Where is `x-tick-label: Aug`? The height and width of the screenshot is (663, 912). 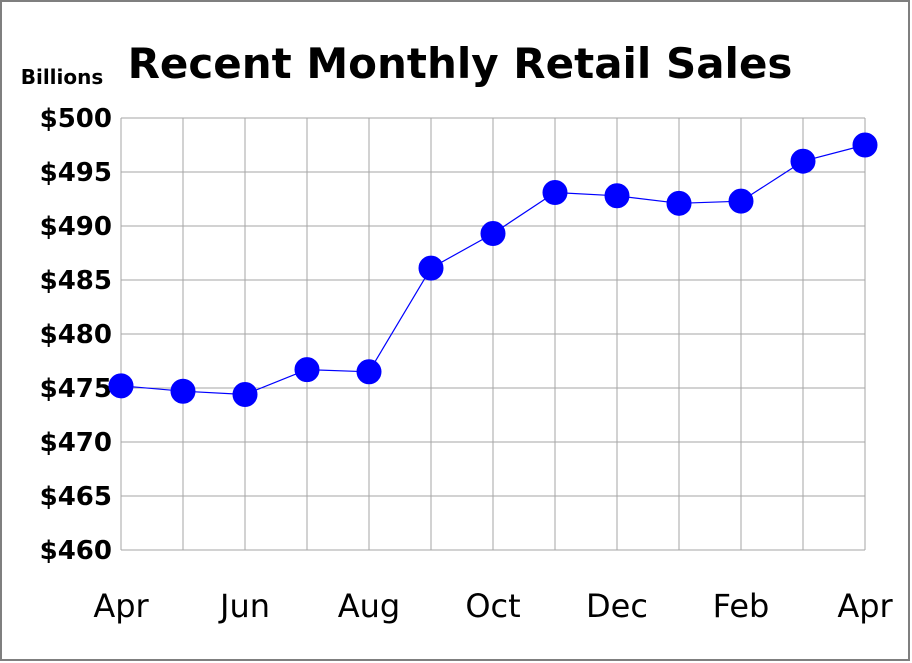
x-tick-label: Aug is located at coordinates (369, 606).